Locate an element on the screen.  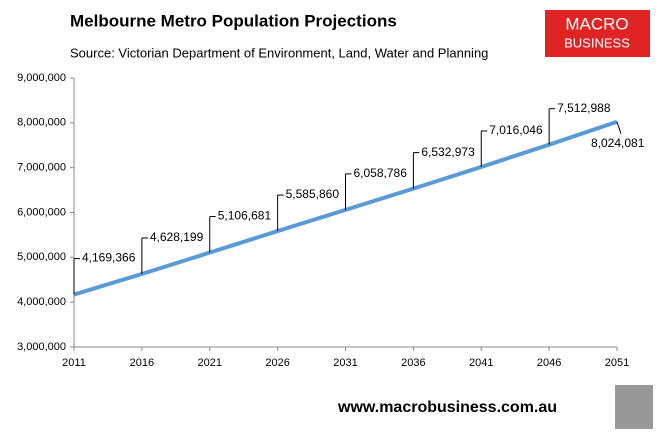
x-tick-label: 2021 is located at coordinates (210, 363).